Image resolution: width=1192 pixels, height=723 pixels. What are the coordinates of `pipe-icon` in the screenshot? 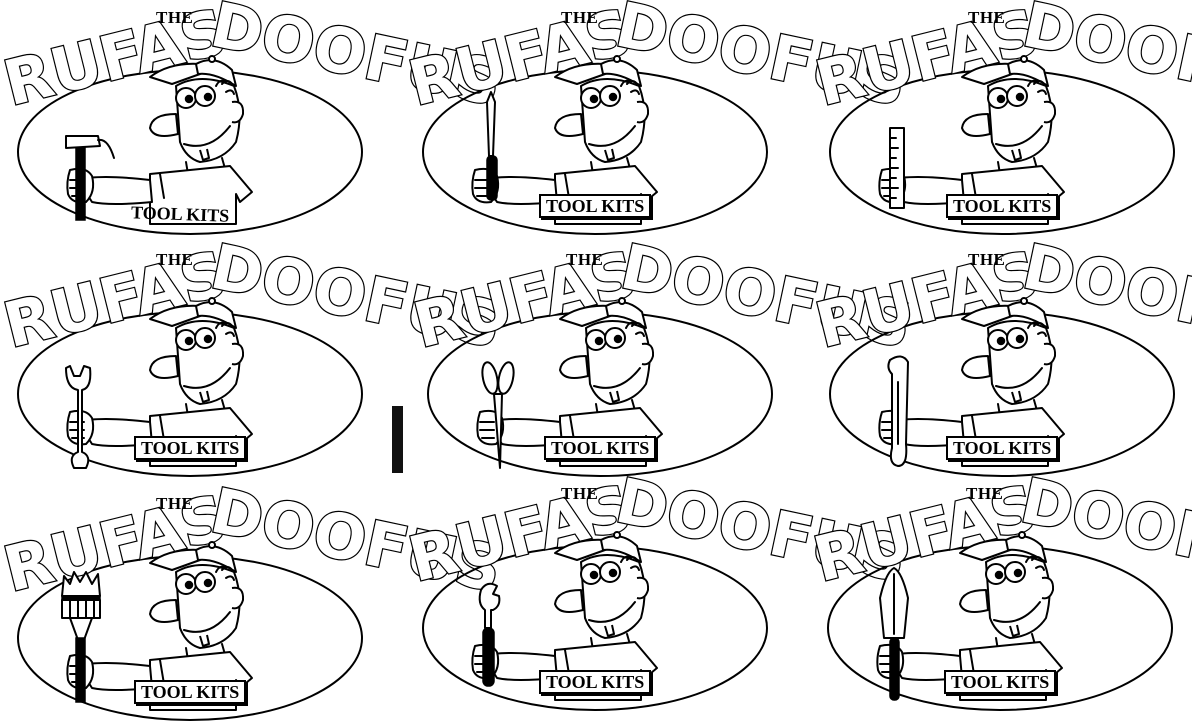 It's located at (898, 411).